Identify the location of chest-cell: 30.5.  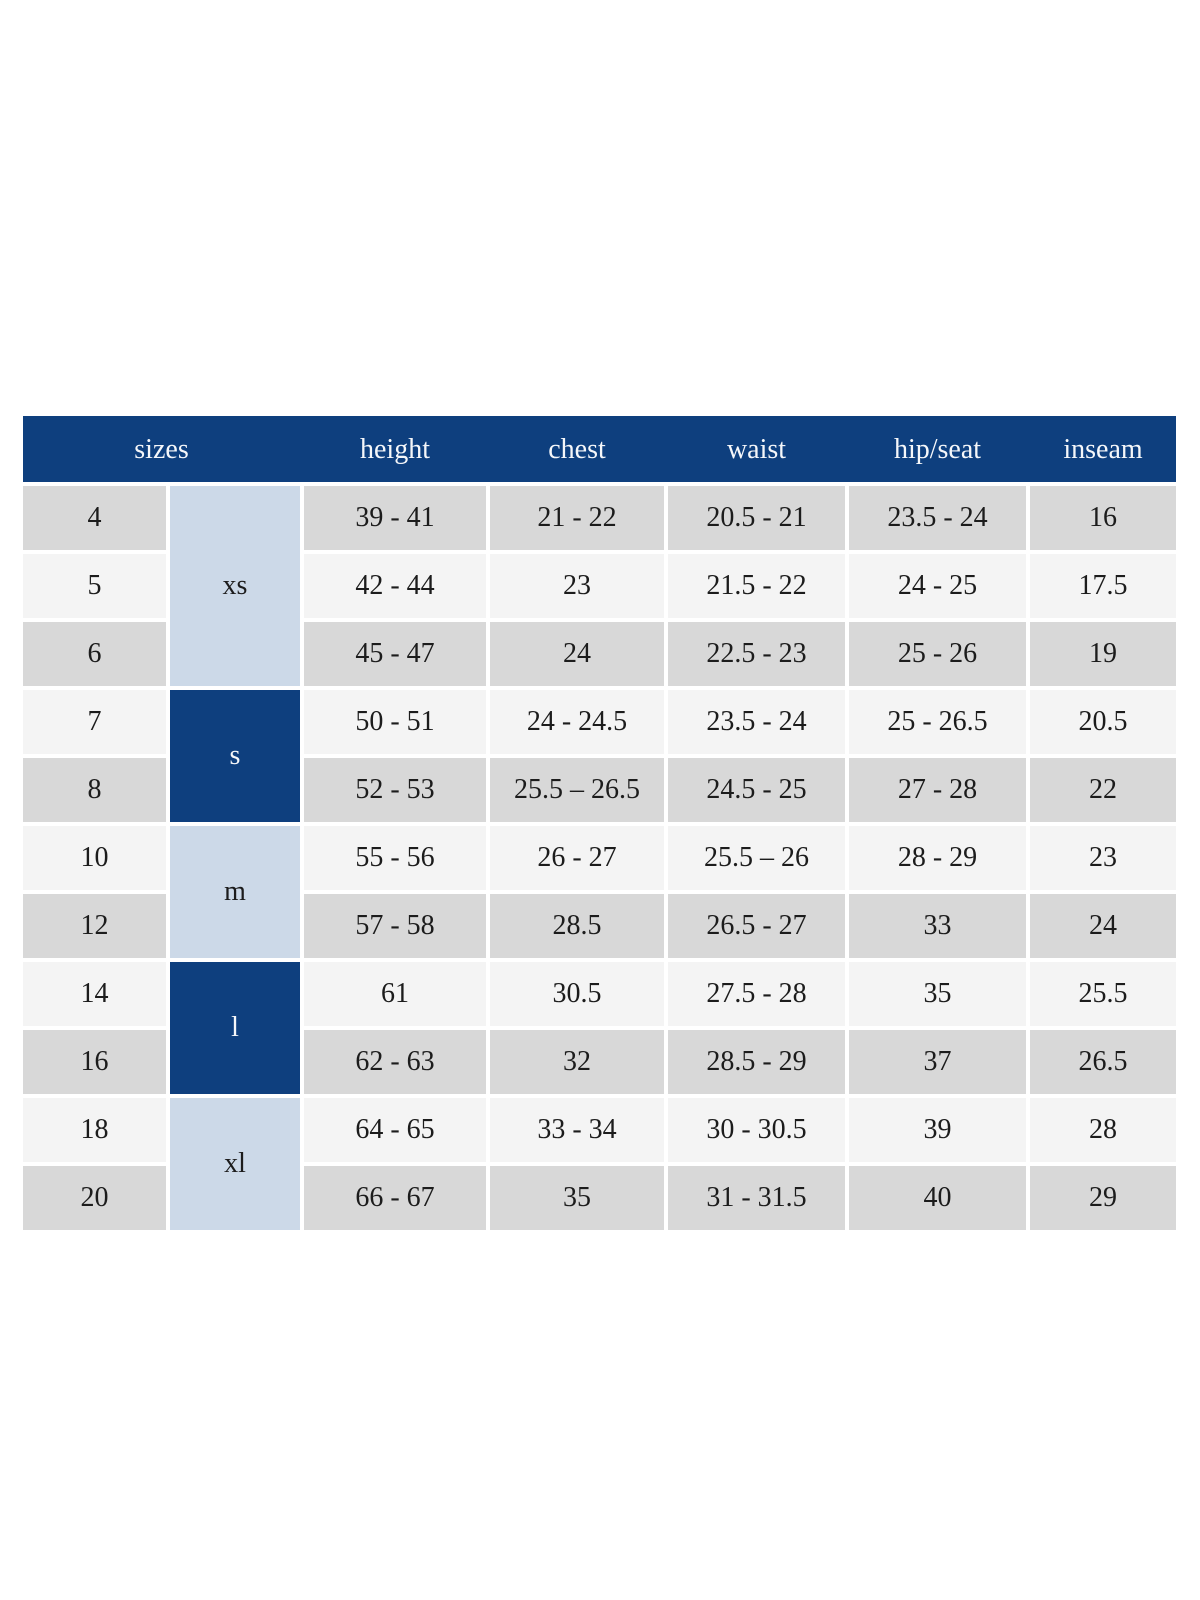
(577, 994).